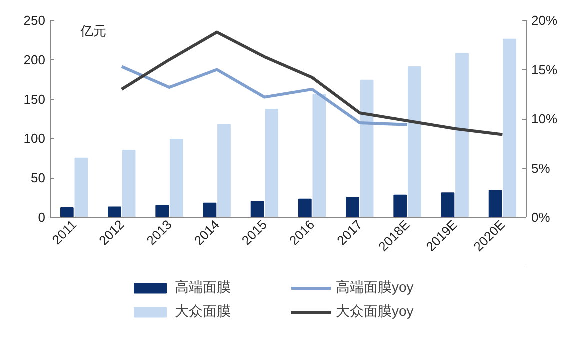 This screenshot has width=570, height=344. Describe the element at coordinates (375, 312) in the screenshot. I see `legend-label: 大众面膜yoy` at that location.